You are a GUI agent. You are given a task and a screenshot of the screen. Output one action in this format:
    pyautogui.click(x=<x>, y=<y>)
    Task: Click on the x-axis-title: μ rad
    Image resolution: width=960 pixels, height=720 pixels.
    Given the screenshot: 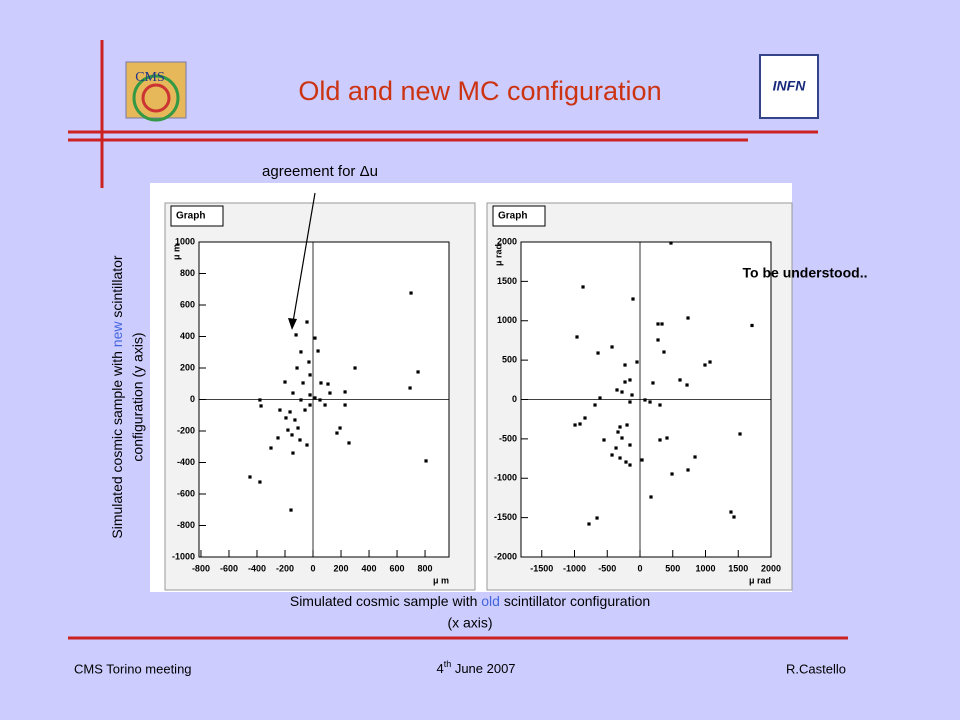 What is the action you would take?
    pyautogui.click(x=760, y=580)
    